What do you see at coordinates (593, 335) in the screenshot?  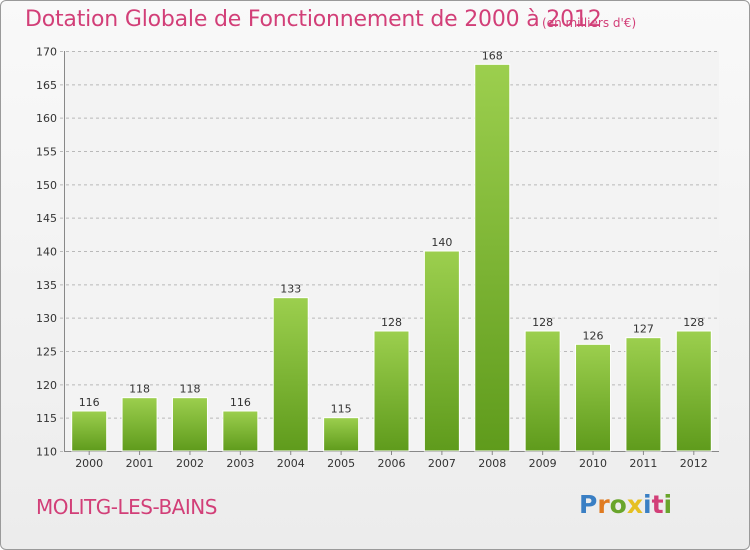 I see `bar-value-label: 126` at bounding box center [593, 335].